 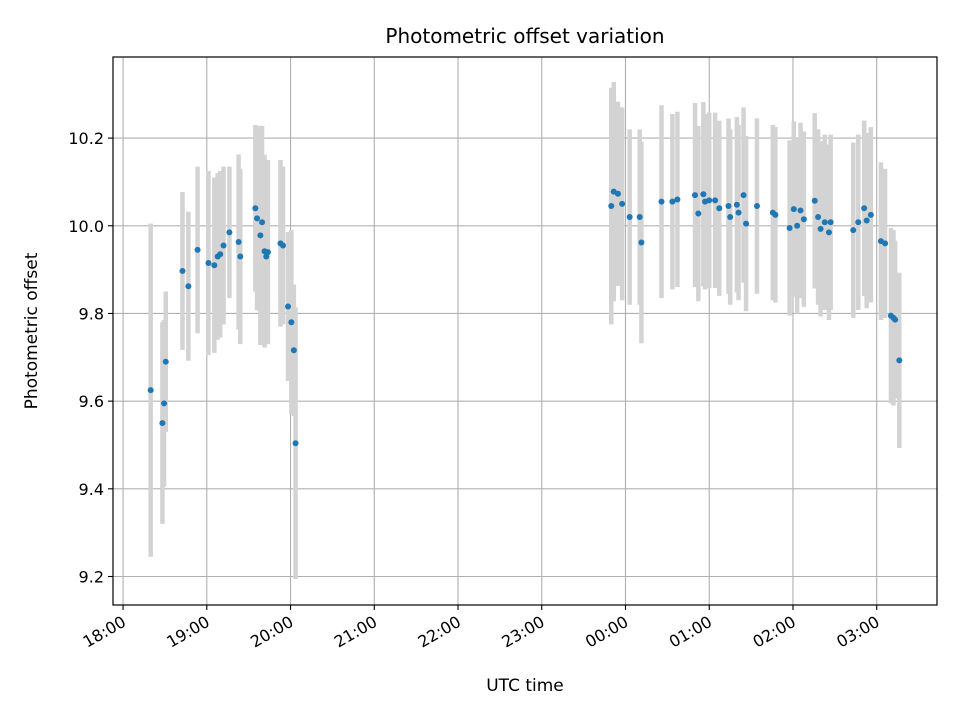 What do you see at coordinates (91, 489) in the screenshot?
I see `y-tick-label: 9.4` at bounding box center [91, 489].